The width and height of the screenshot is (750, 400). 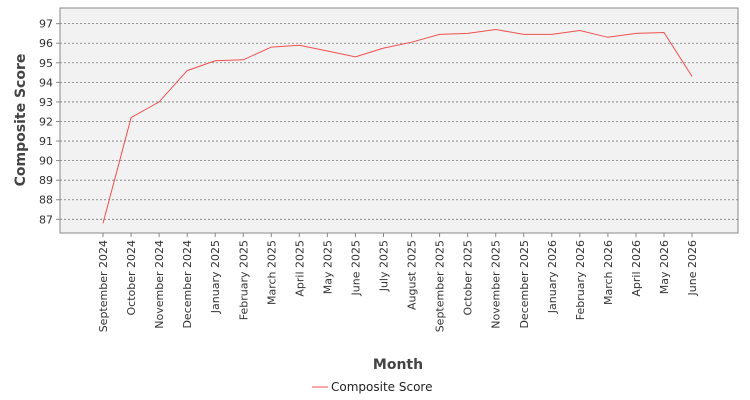 What do you see at coordinates (496, 284) in the screenshot?
I see `x-tick-label: November 2025` at bounding box center [496, 284].